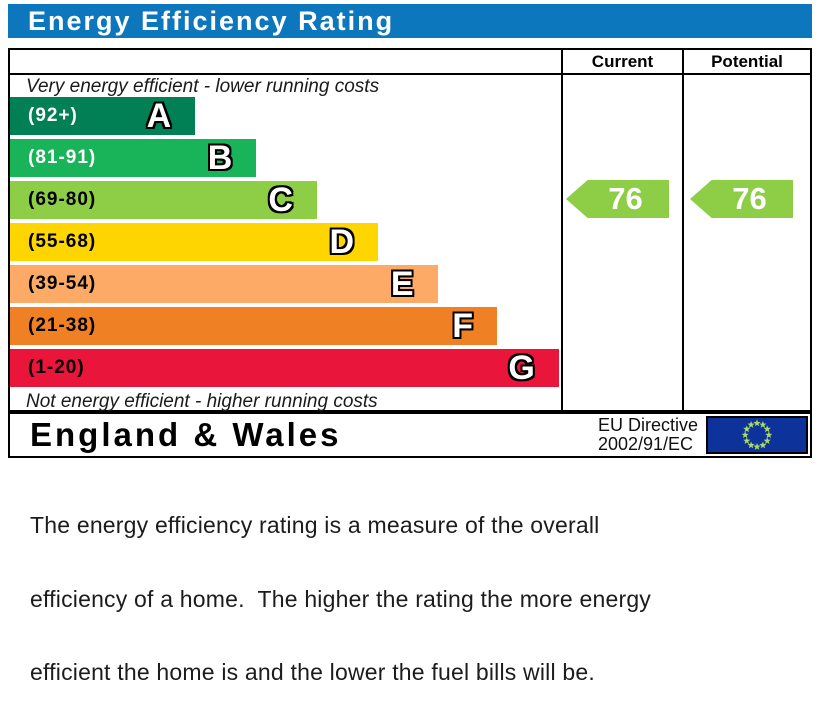  What do you see at coordinates (284, 368) in the screenshot?
I see `band-row-g: (1-20) G` at bounding box center [284, 368].